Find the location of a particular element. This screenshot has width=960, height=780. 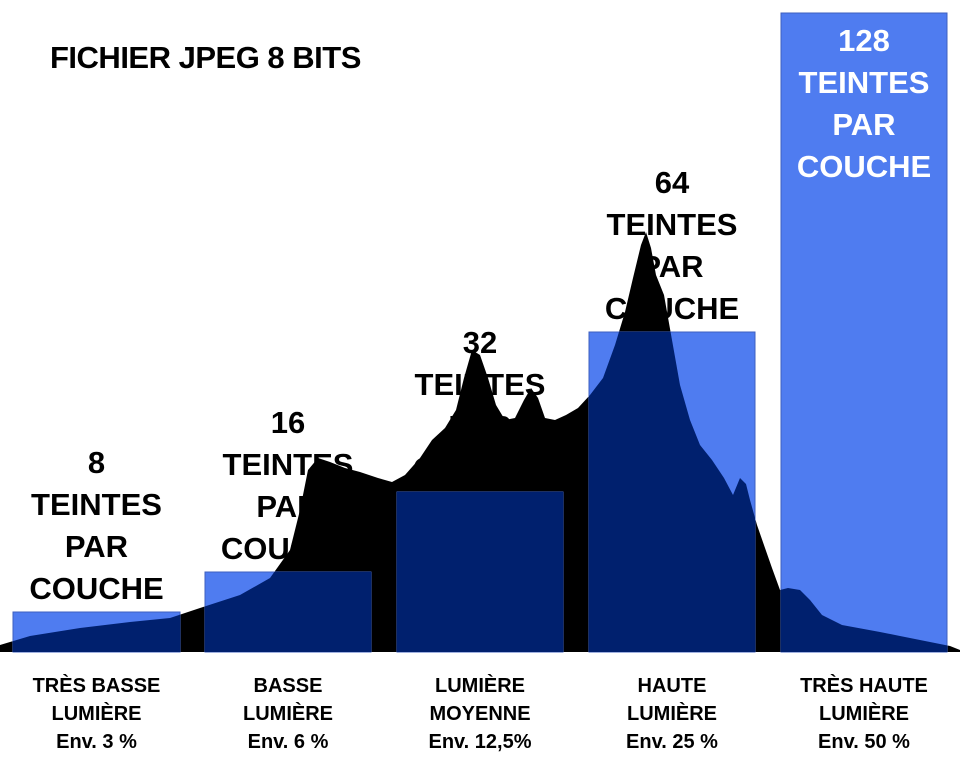

zone-label-2: BASSE LUMIÈRE Env. 6 % is located at coordinates (288, 714).